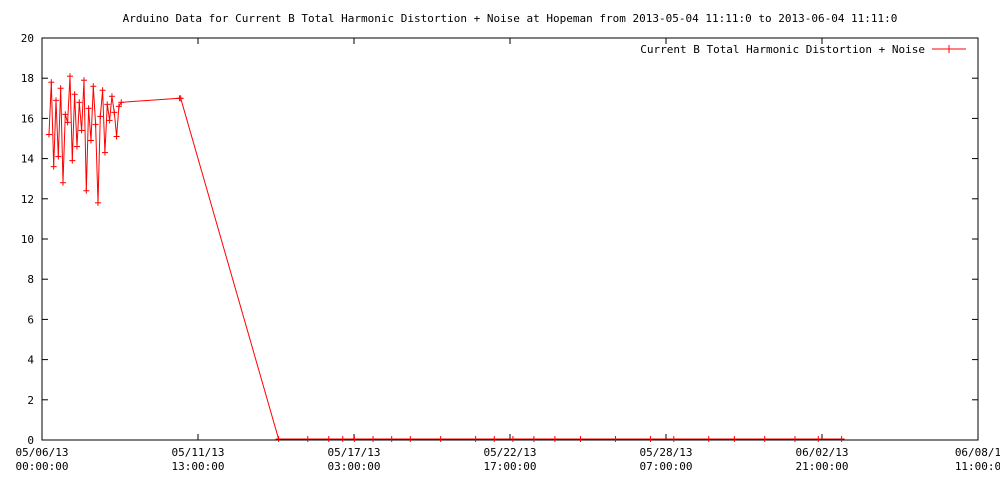  I want to click on y-tick-label: 4, so click(30, 360).